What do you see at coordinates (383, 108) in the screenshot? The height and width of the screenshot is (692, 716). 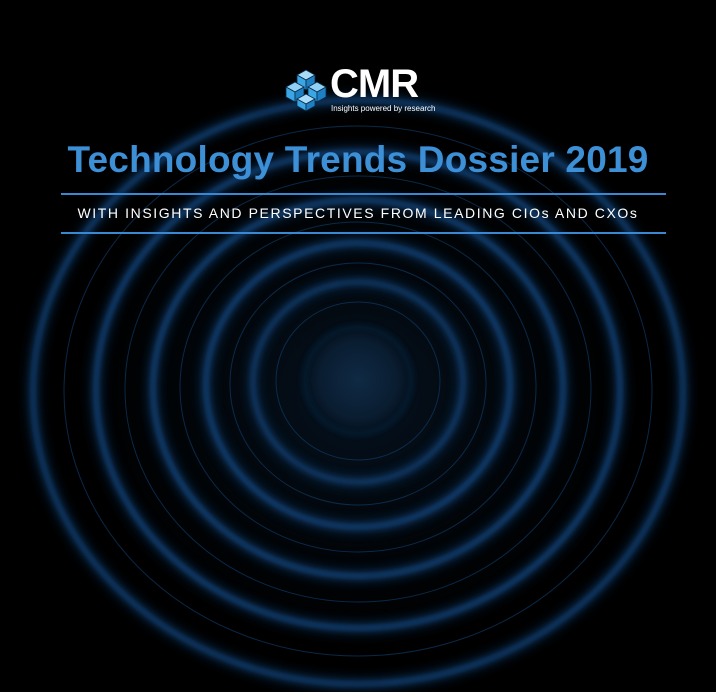 I see `logo-tagline: Insights powered by research` at bounding box center [383, 108].